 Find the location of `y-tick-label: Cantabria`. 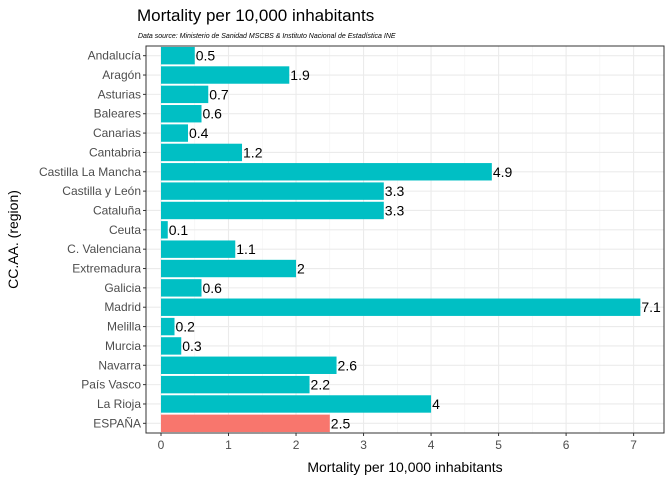

y-tick-label: Cantabria is located at coordinates (115, 152).